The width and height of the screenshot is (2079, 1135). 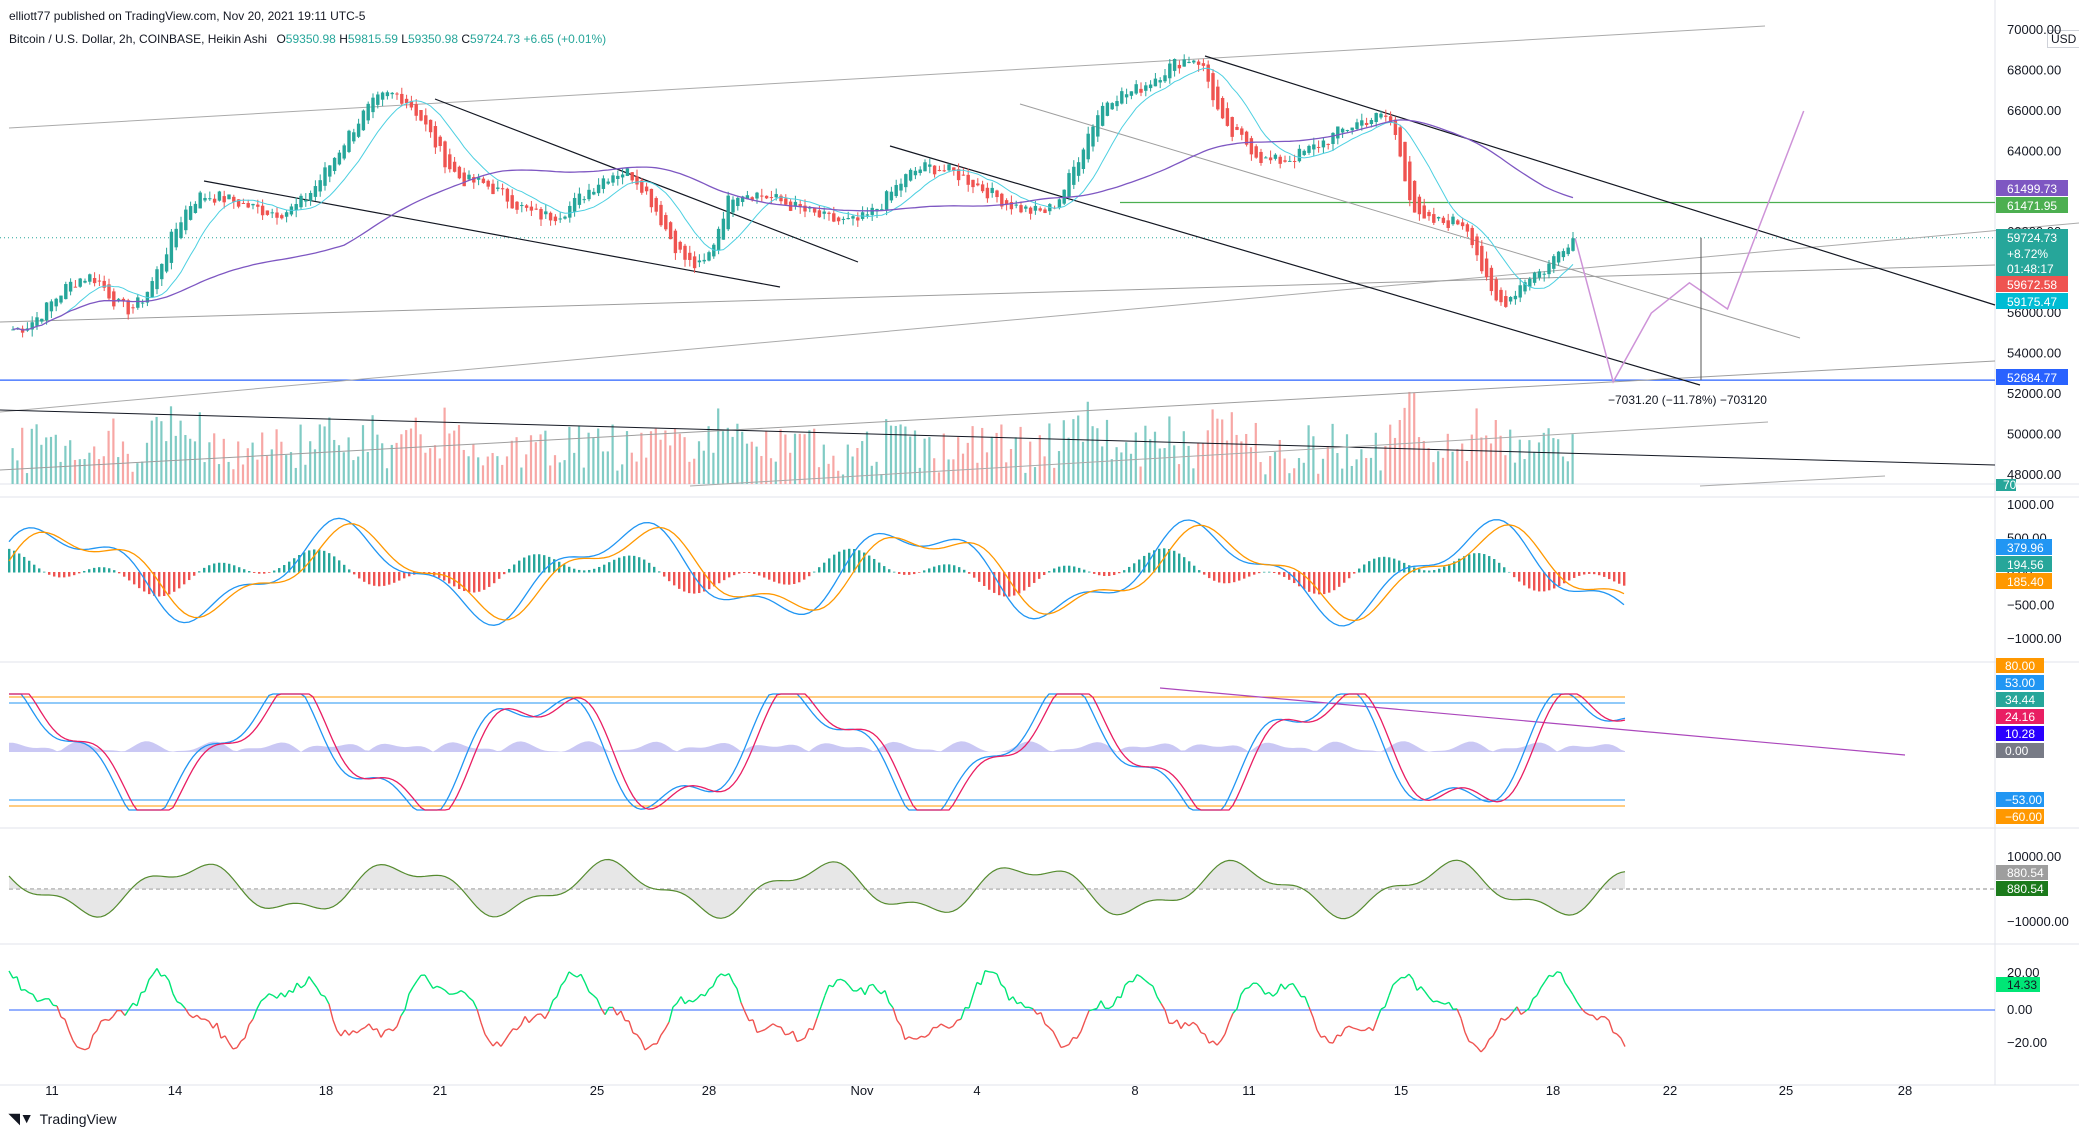 I want to click on oscillator-label-text: 53.00, so click(x=2020, y=683).